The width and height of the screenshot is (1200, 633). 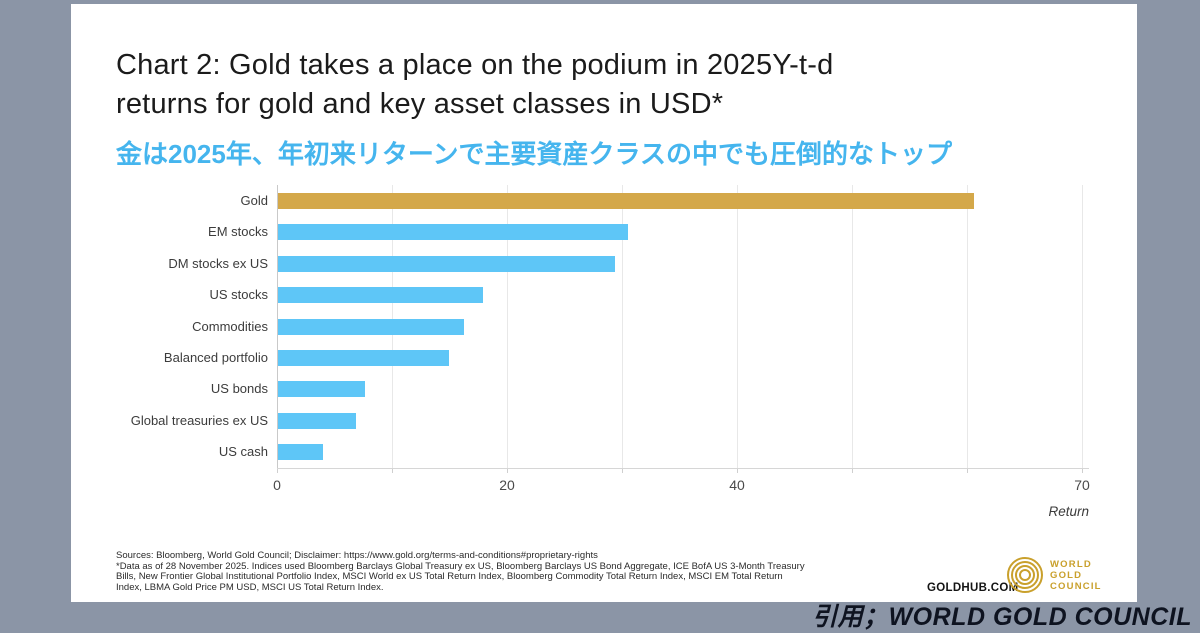 What do you see at coordinates (243, 452) in the screenshot?
I see `y-axis-label: US cash` at bounding box center [243, 452].